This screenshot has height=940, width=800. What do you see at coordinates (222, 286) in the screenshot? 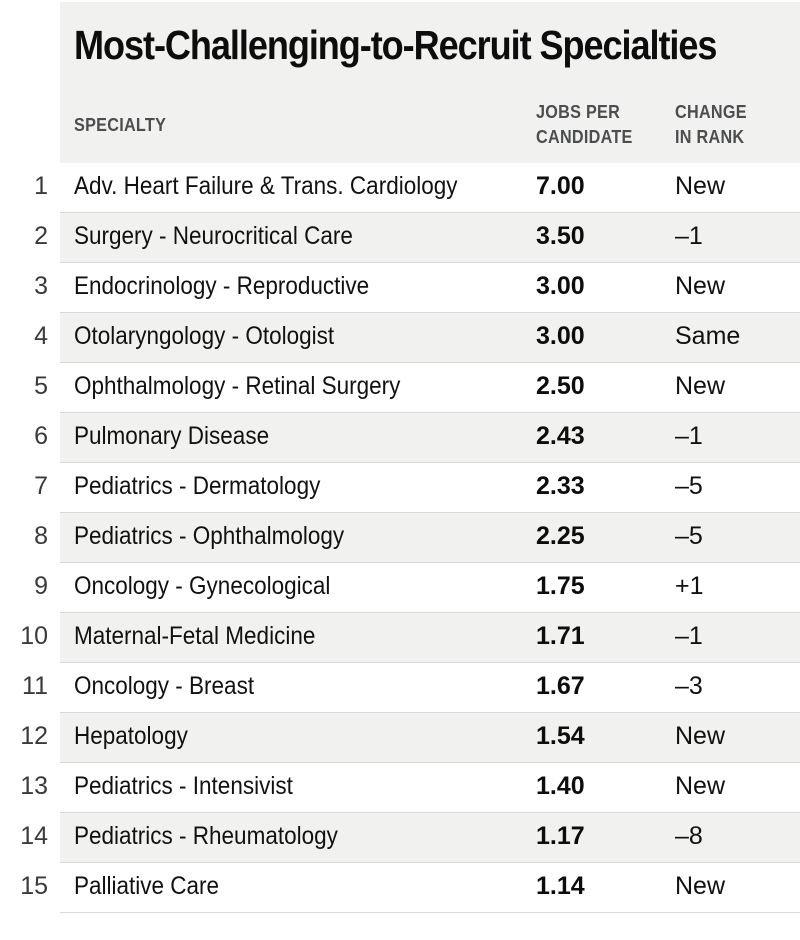
I see `specialty-cell: Endocrinology - Reproductive` at bounding box center [222, 286].